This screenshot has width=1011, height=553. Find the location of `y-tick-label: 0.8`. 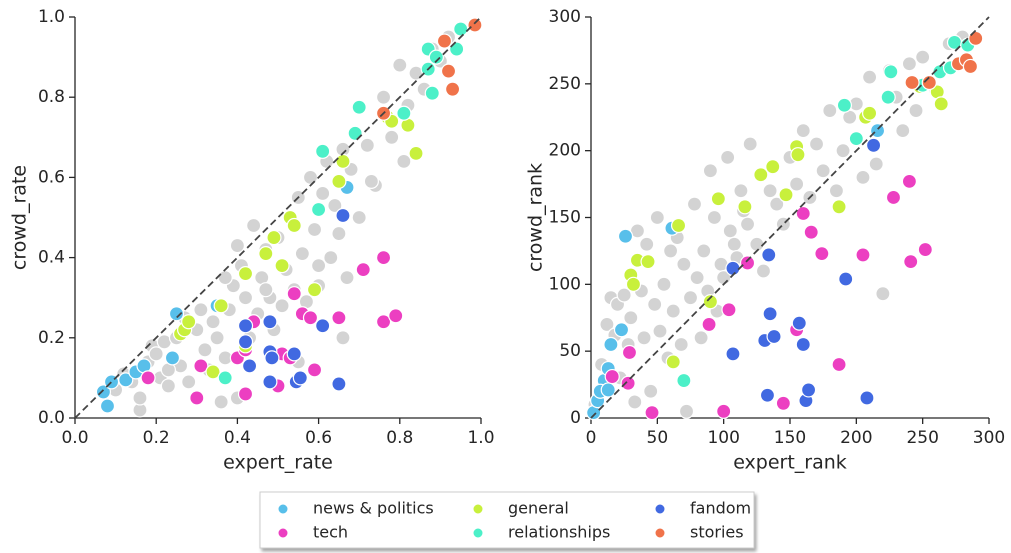

y-tick-label: 0.8 is located at coordinates (51, 97).